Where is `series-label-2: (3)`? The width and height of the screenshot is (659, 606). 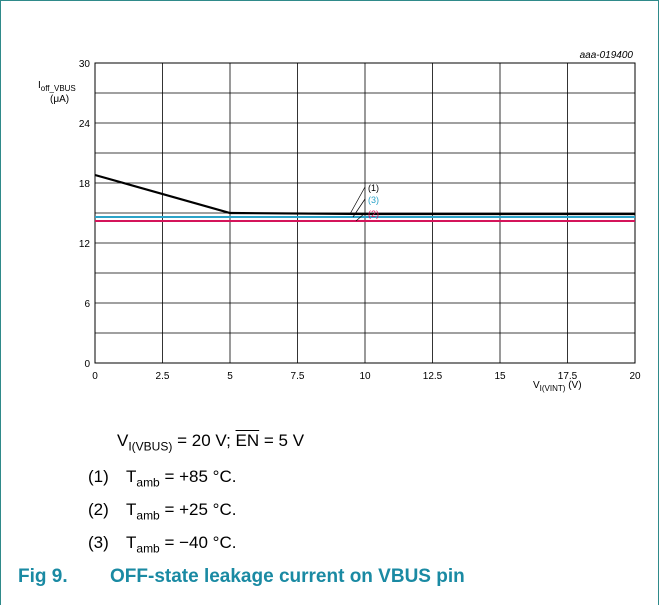
series-label-2: (3) is located at coordinates (373, 200).